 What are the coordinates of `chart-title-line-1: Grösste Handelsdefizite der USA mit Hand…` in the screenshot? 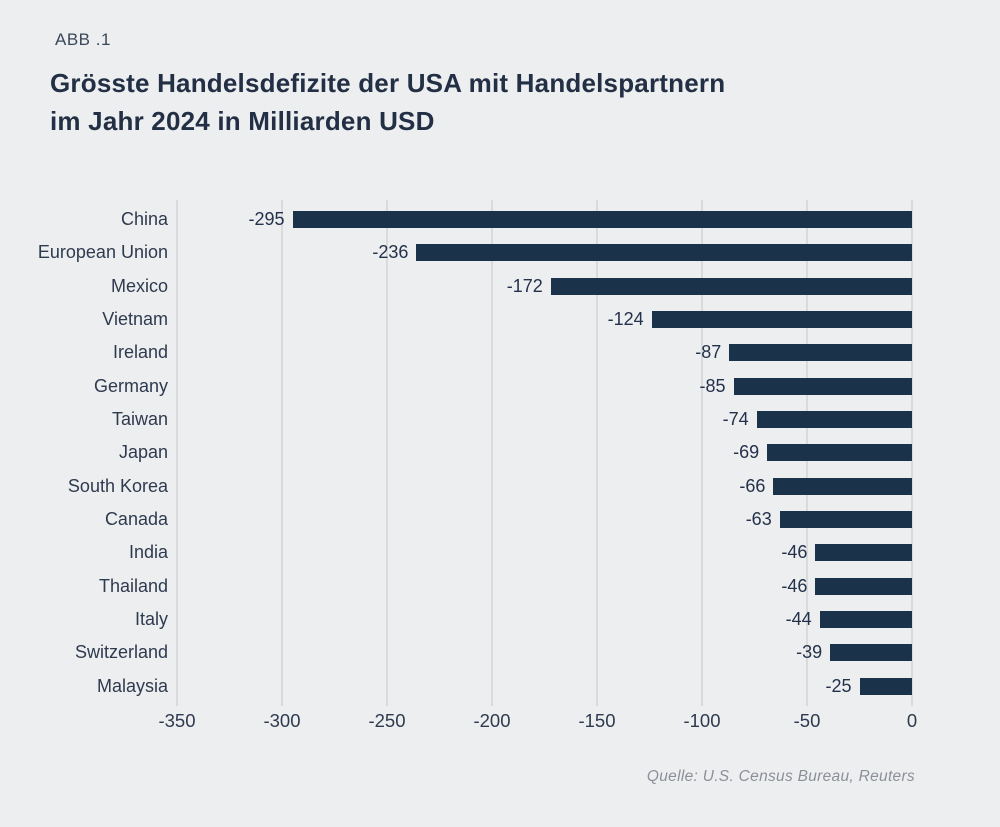 It's located at (388, 83).